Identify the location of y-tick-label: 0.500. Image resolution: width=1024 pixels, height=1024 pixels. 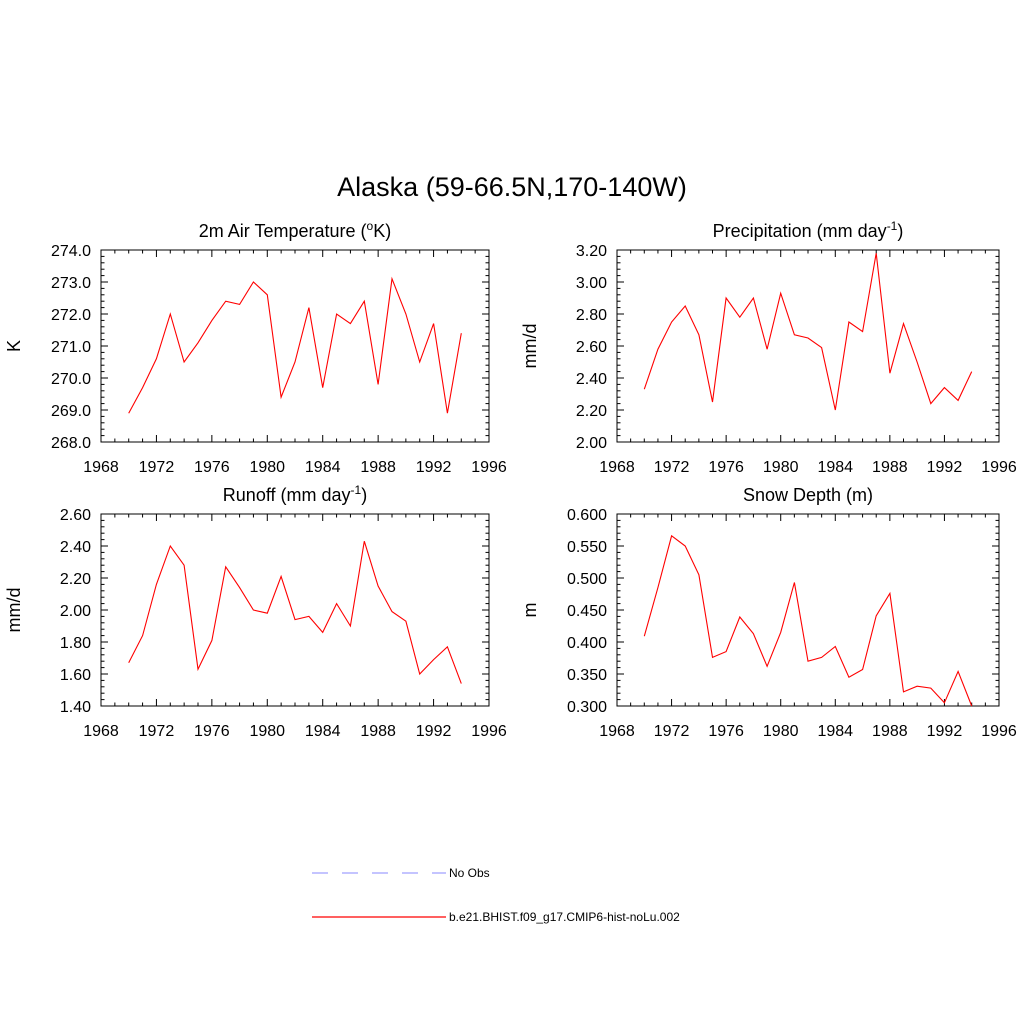
(587, 579).